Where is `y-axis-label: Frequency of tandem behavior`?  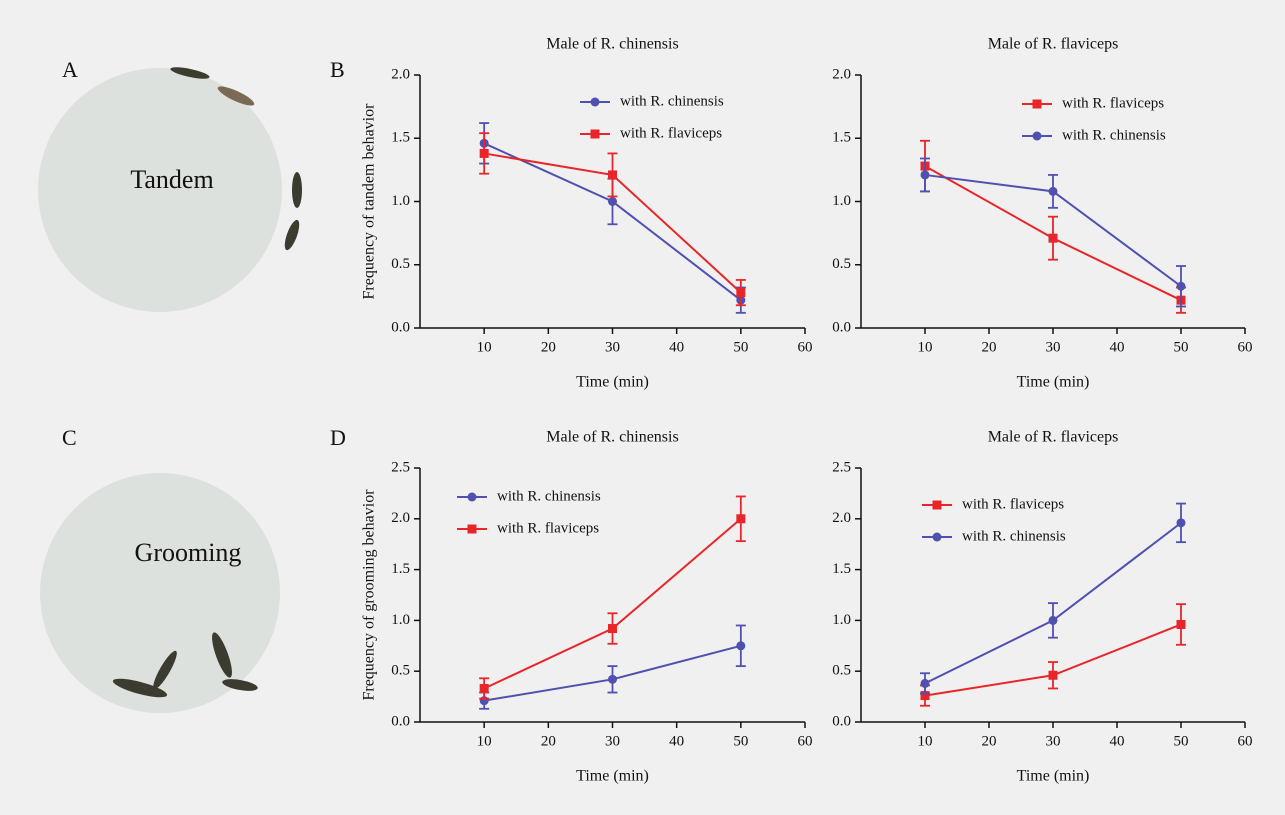
y-axis-label: Frequency of tandem behavior is located at coordinates (369, 201).